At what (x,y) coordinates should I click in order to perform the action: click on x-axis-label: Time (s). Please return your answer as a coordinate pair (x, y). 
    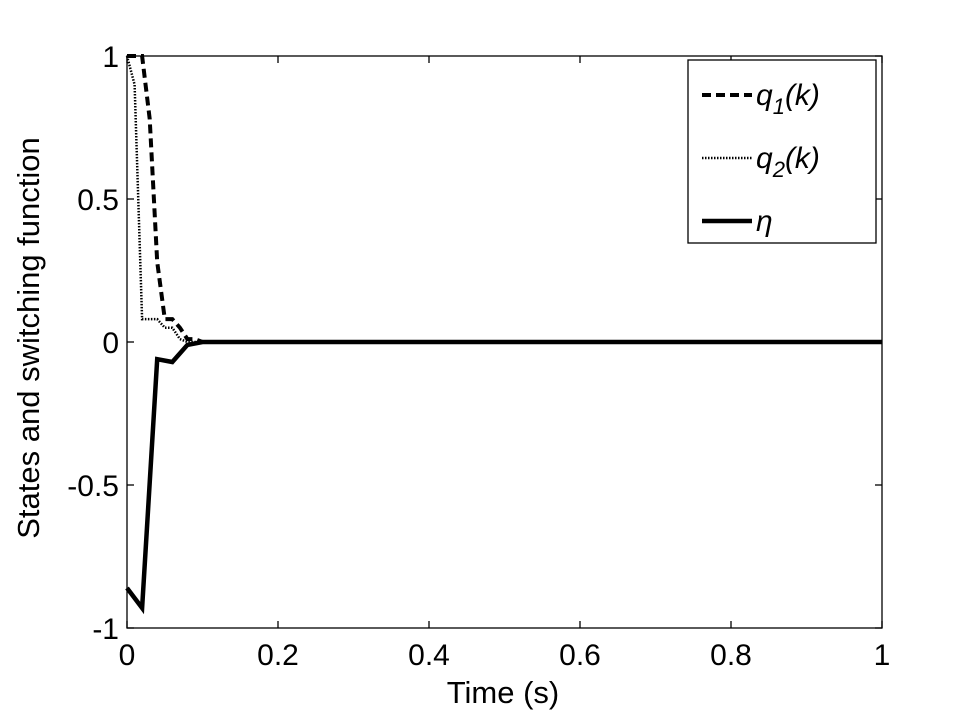
    Looking at the image, I should click on (503, 692).